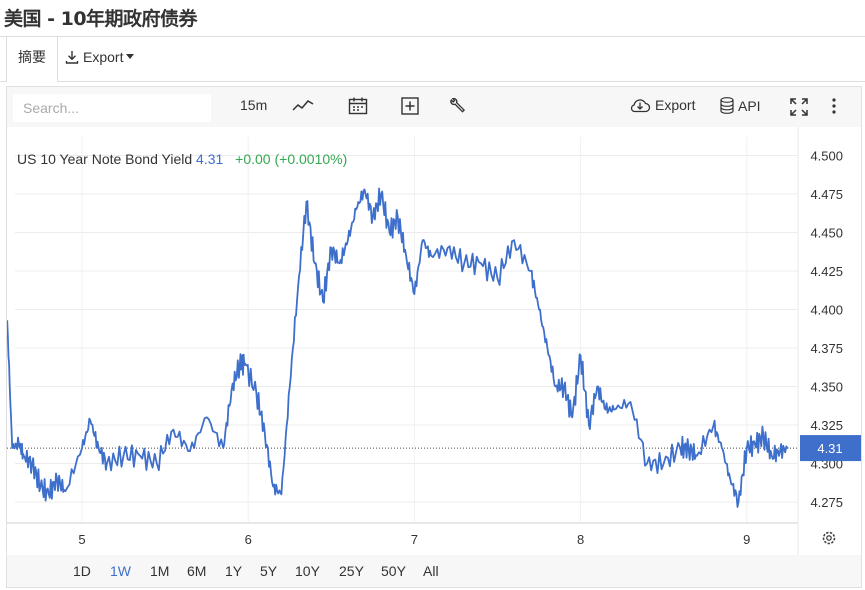 This screenshot has width=865, height=590. I want to click on caret-down-icon, so click(130, 56).